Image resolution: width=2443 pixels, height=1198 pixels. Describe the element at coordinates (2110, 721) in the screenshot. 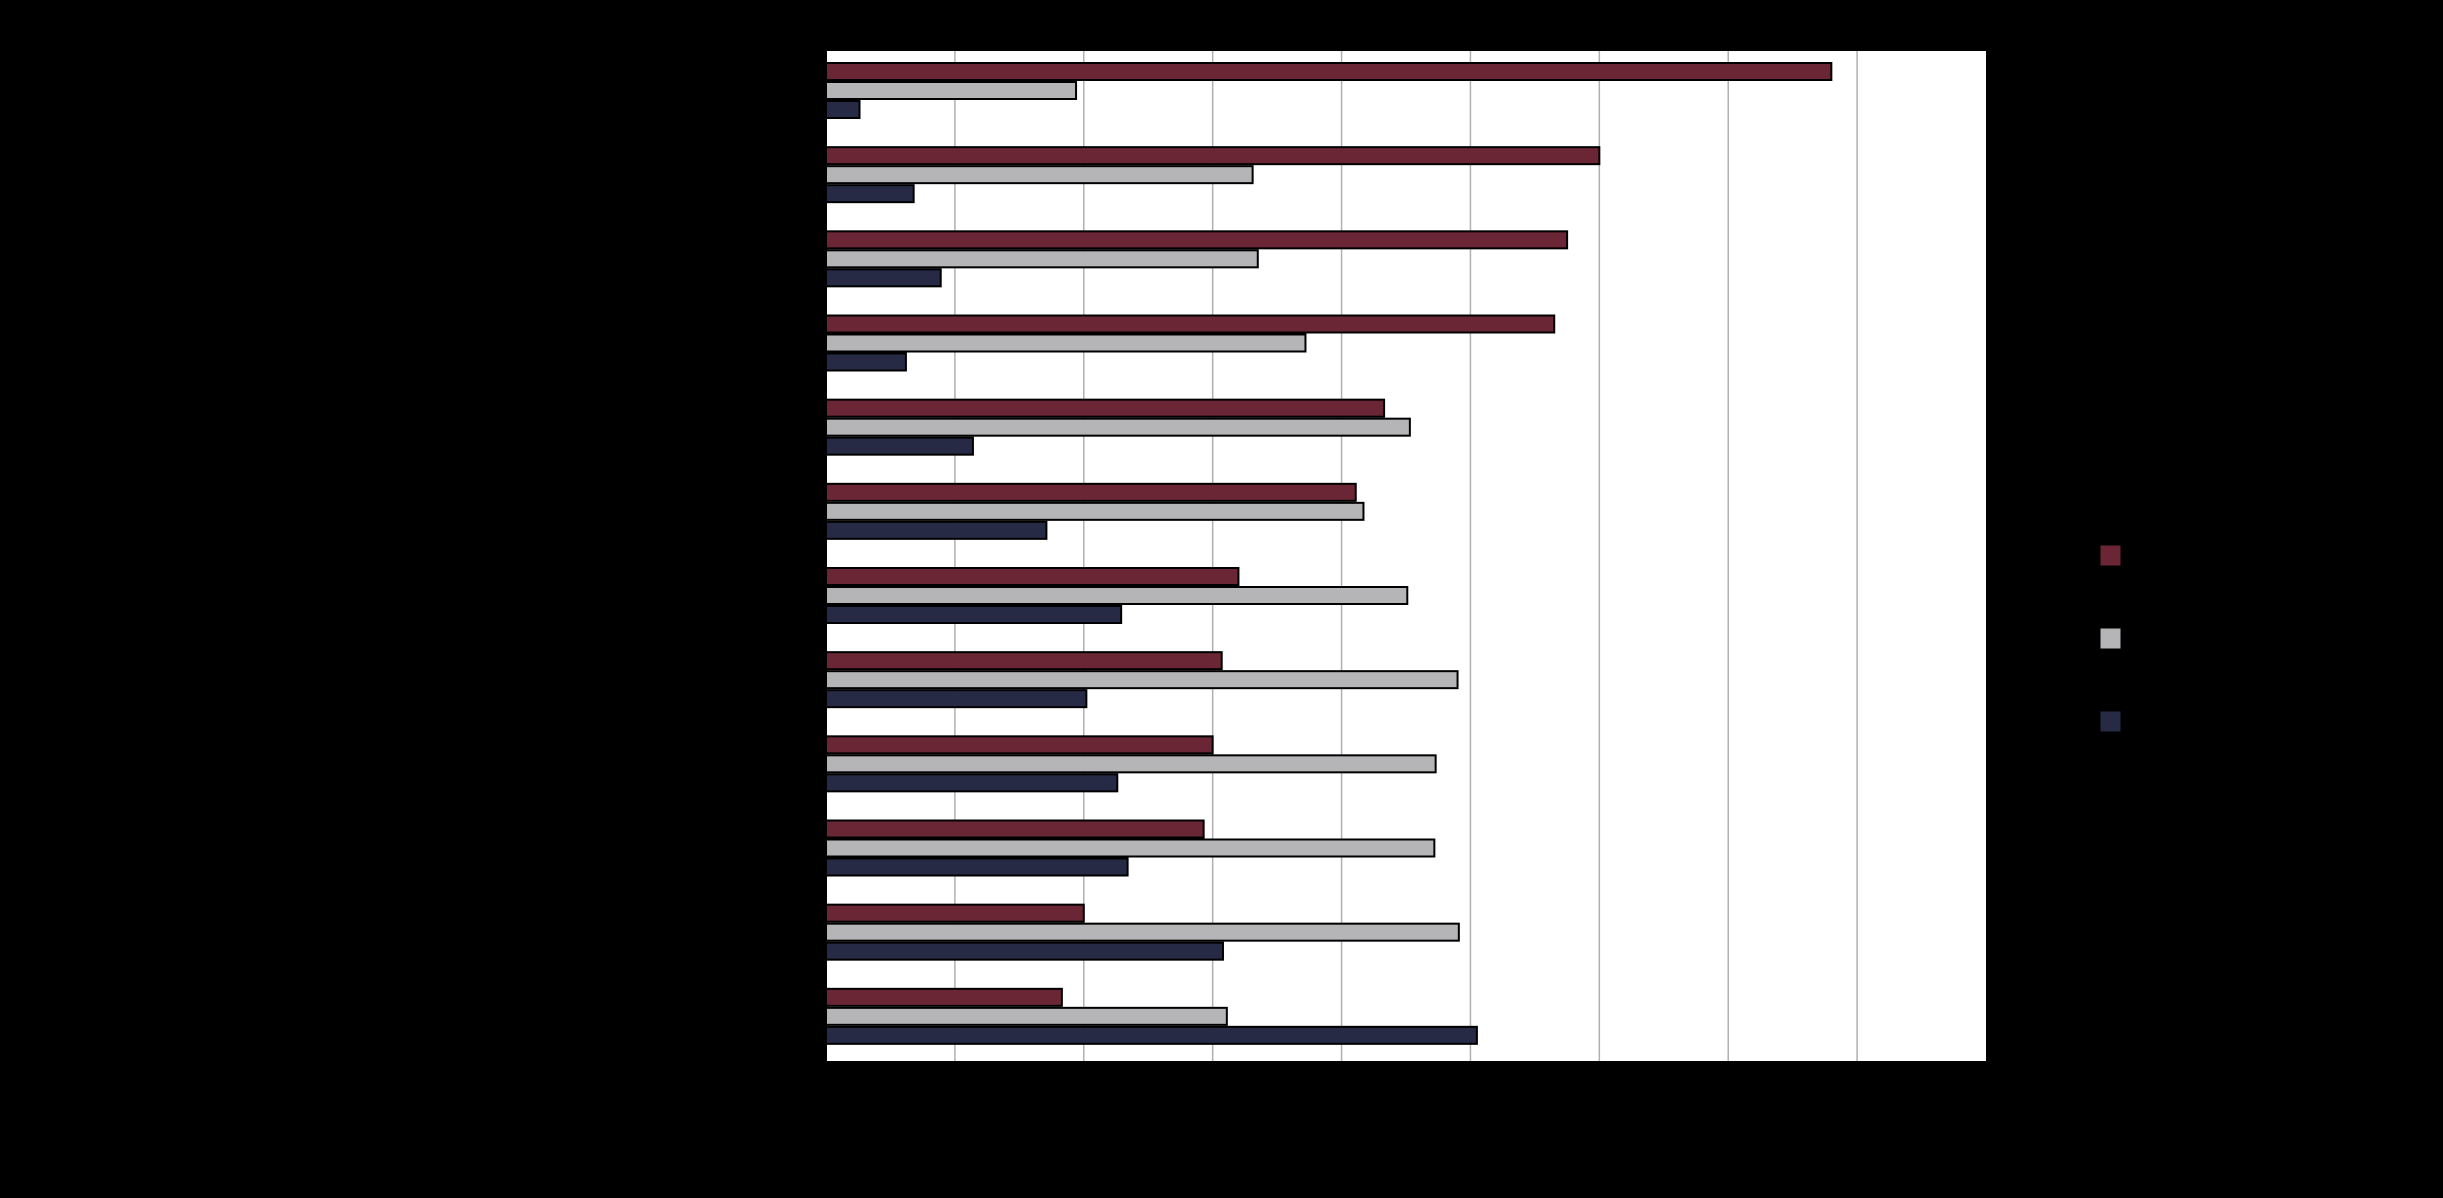

I see `legend-swatch-series2` at that location.